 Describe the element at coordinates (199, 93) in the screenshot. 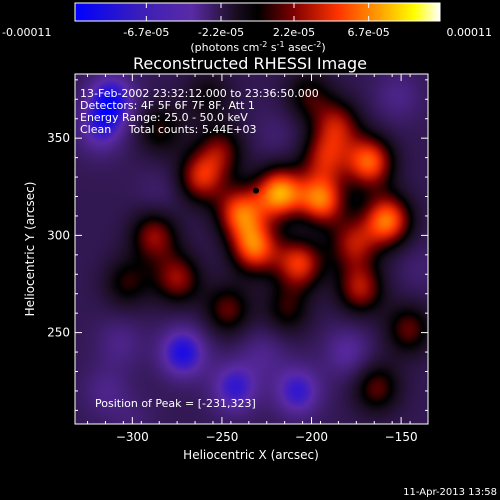

I see `annotation-time: 13-Feb-2002 23:32:12.000 to 23:36:50.000` at that location.